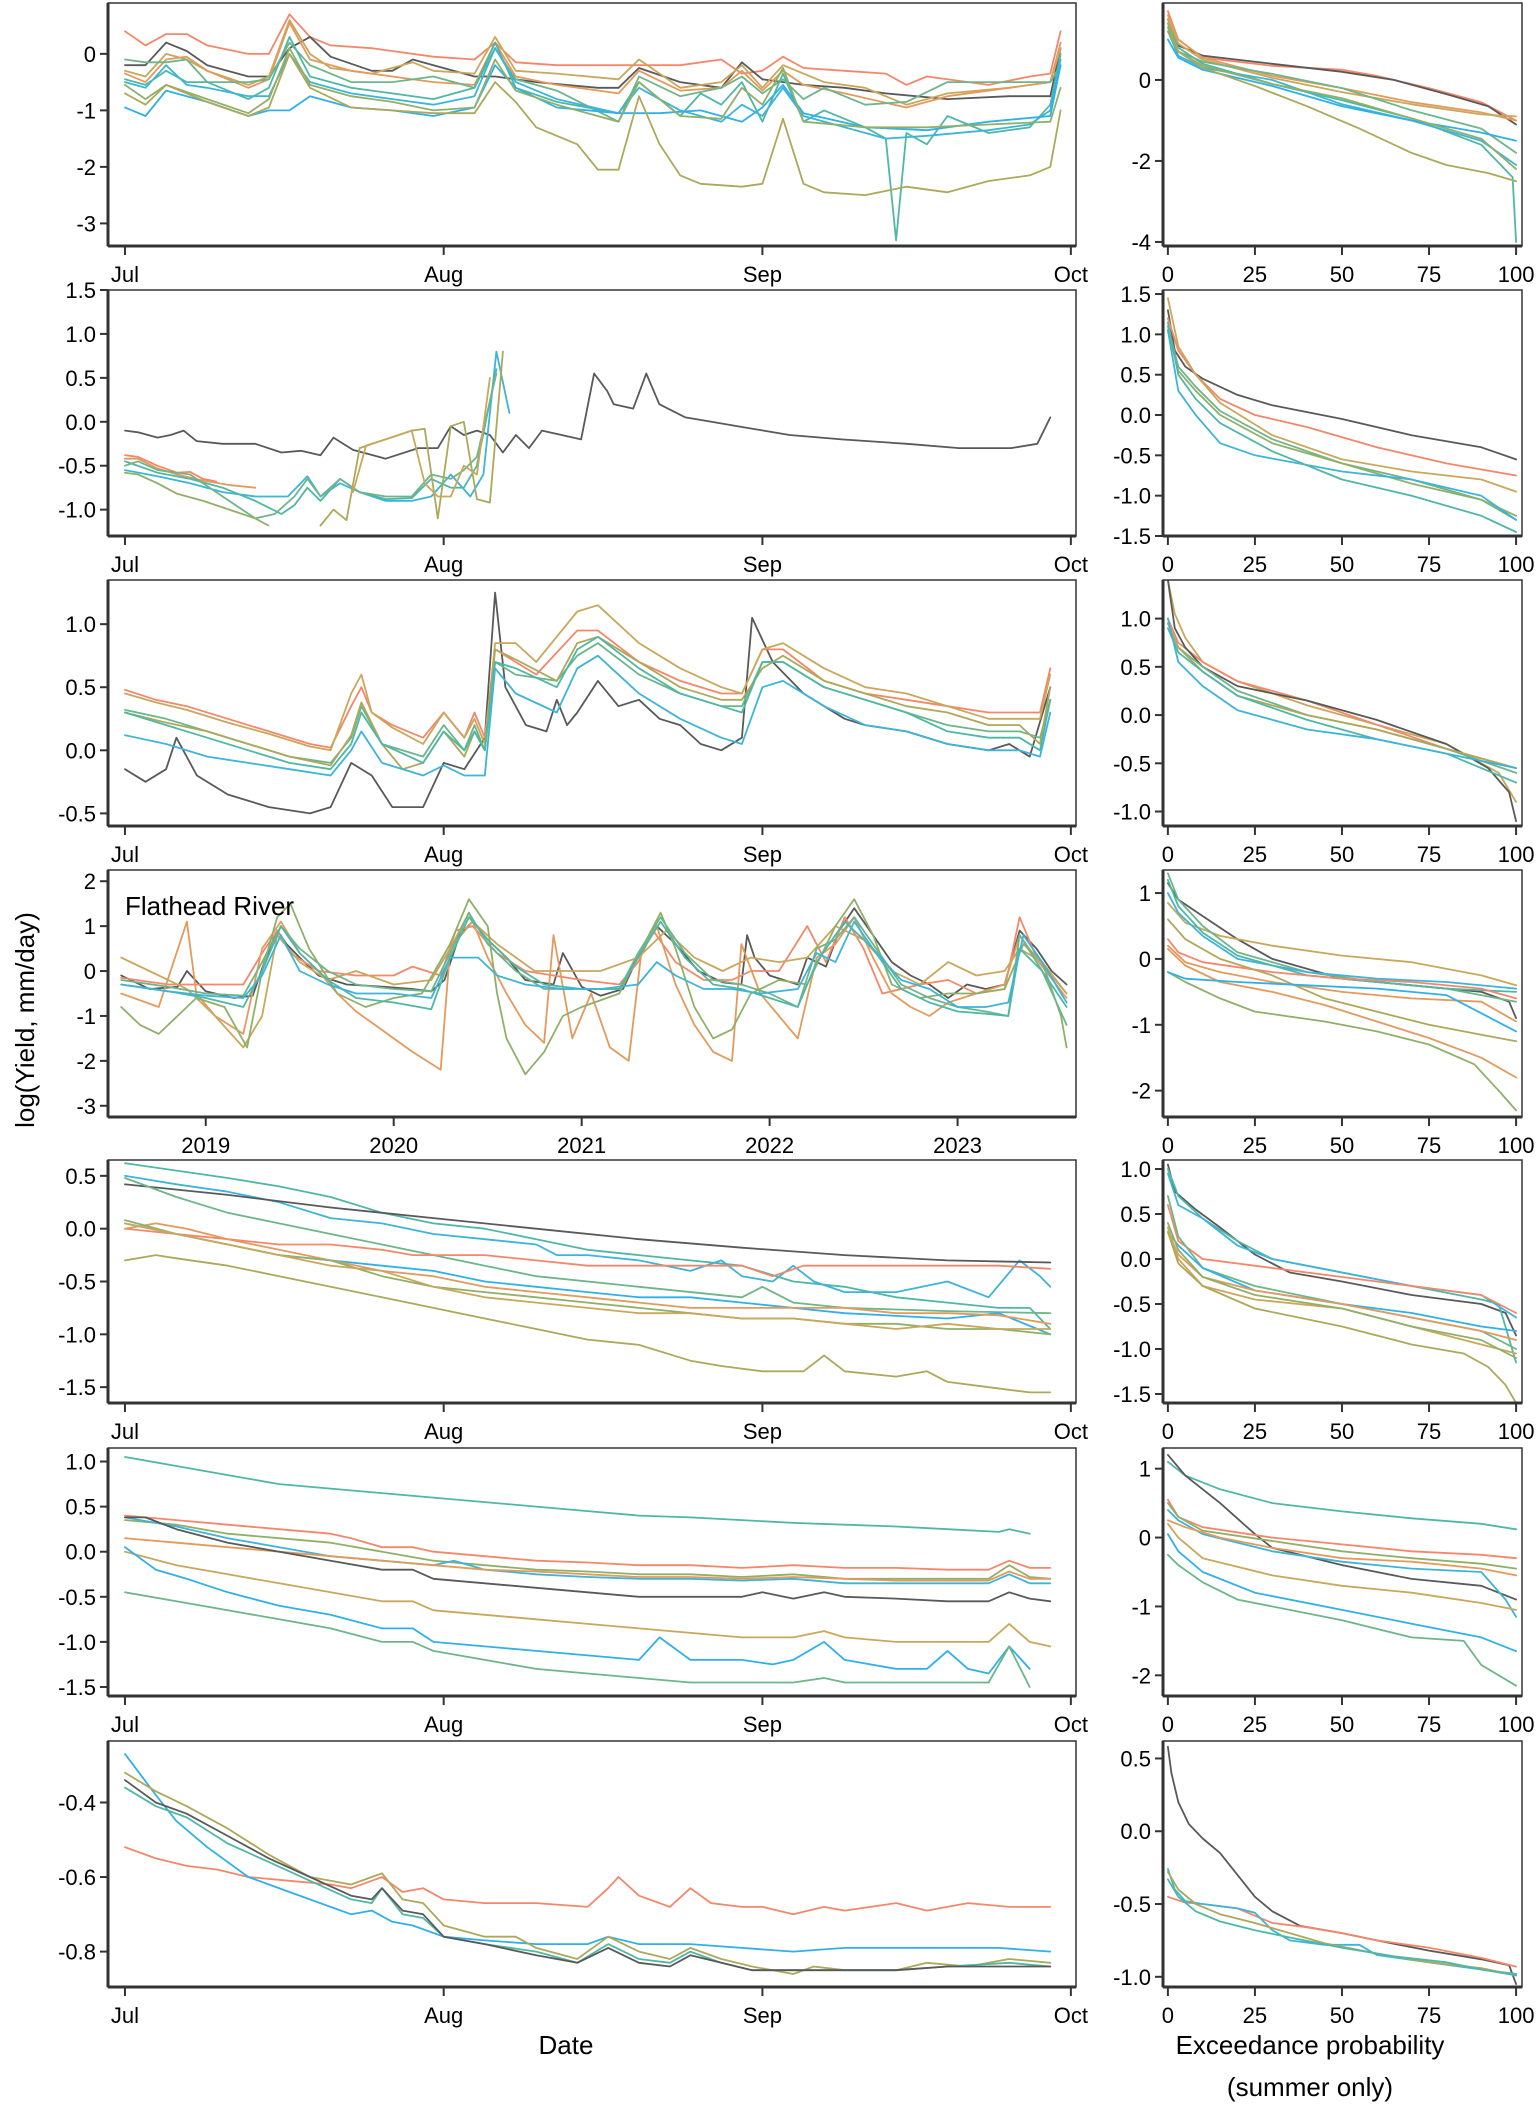 This screenshot has width=1536, height=2112. Describe the element at coordinates (769, 1145) in the screenshot. I see `x-tick-label: 2022` at that location.